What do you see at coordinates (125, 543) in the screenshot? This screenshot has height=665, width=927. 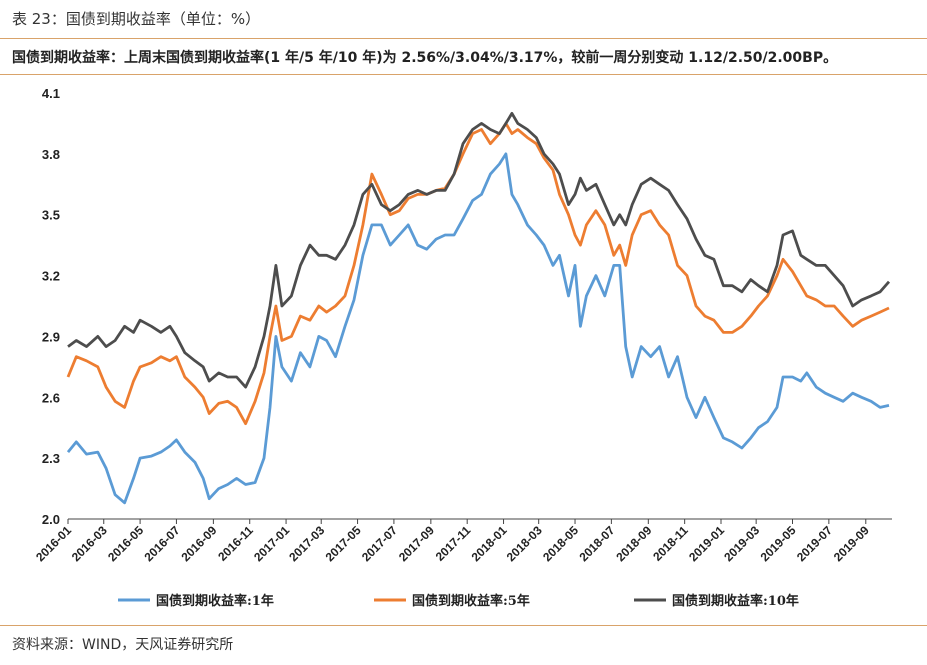 I see `x-tick-label: 2016-05` at bounding box center [125, 543].